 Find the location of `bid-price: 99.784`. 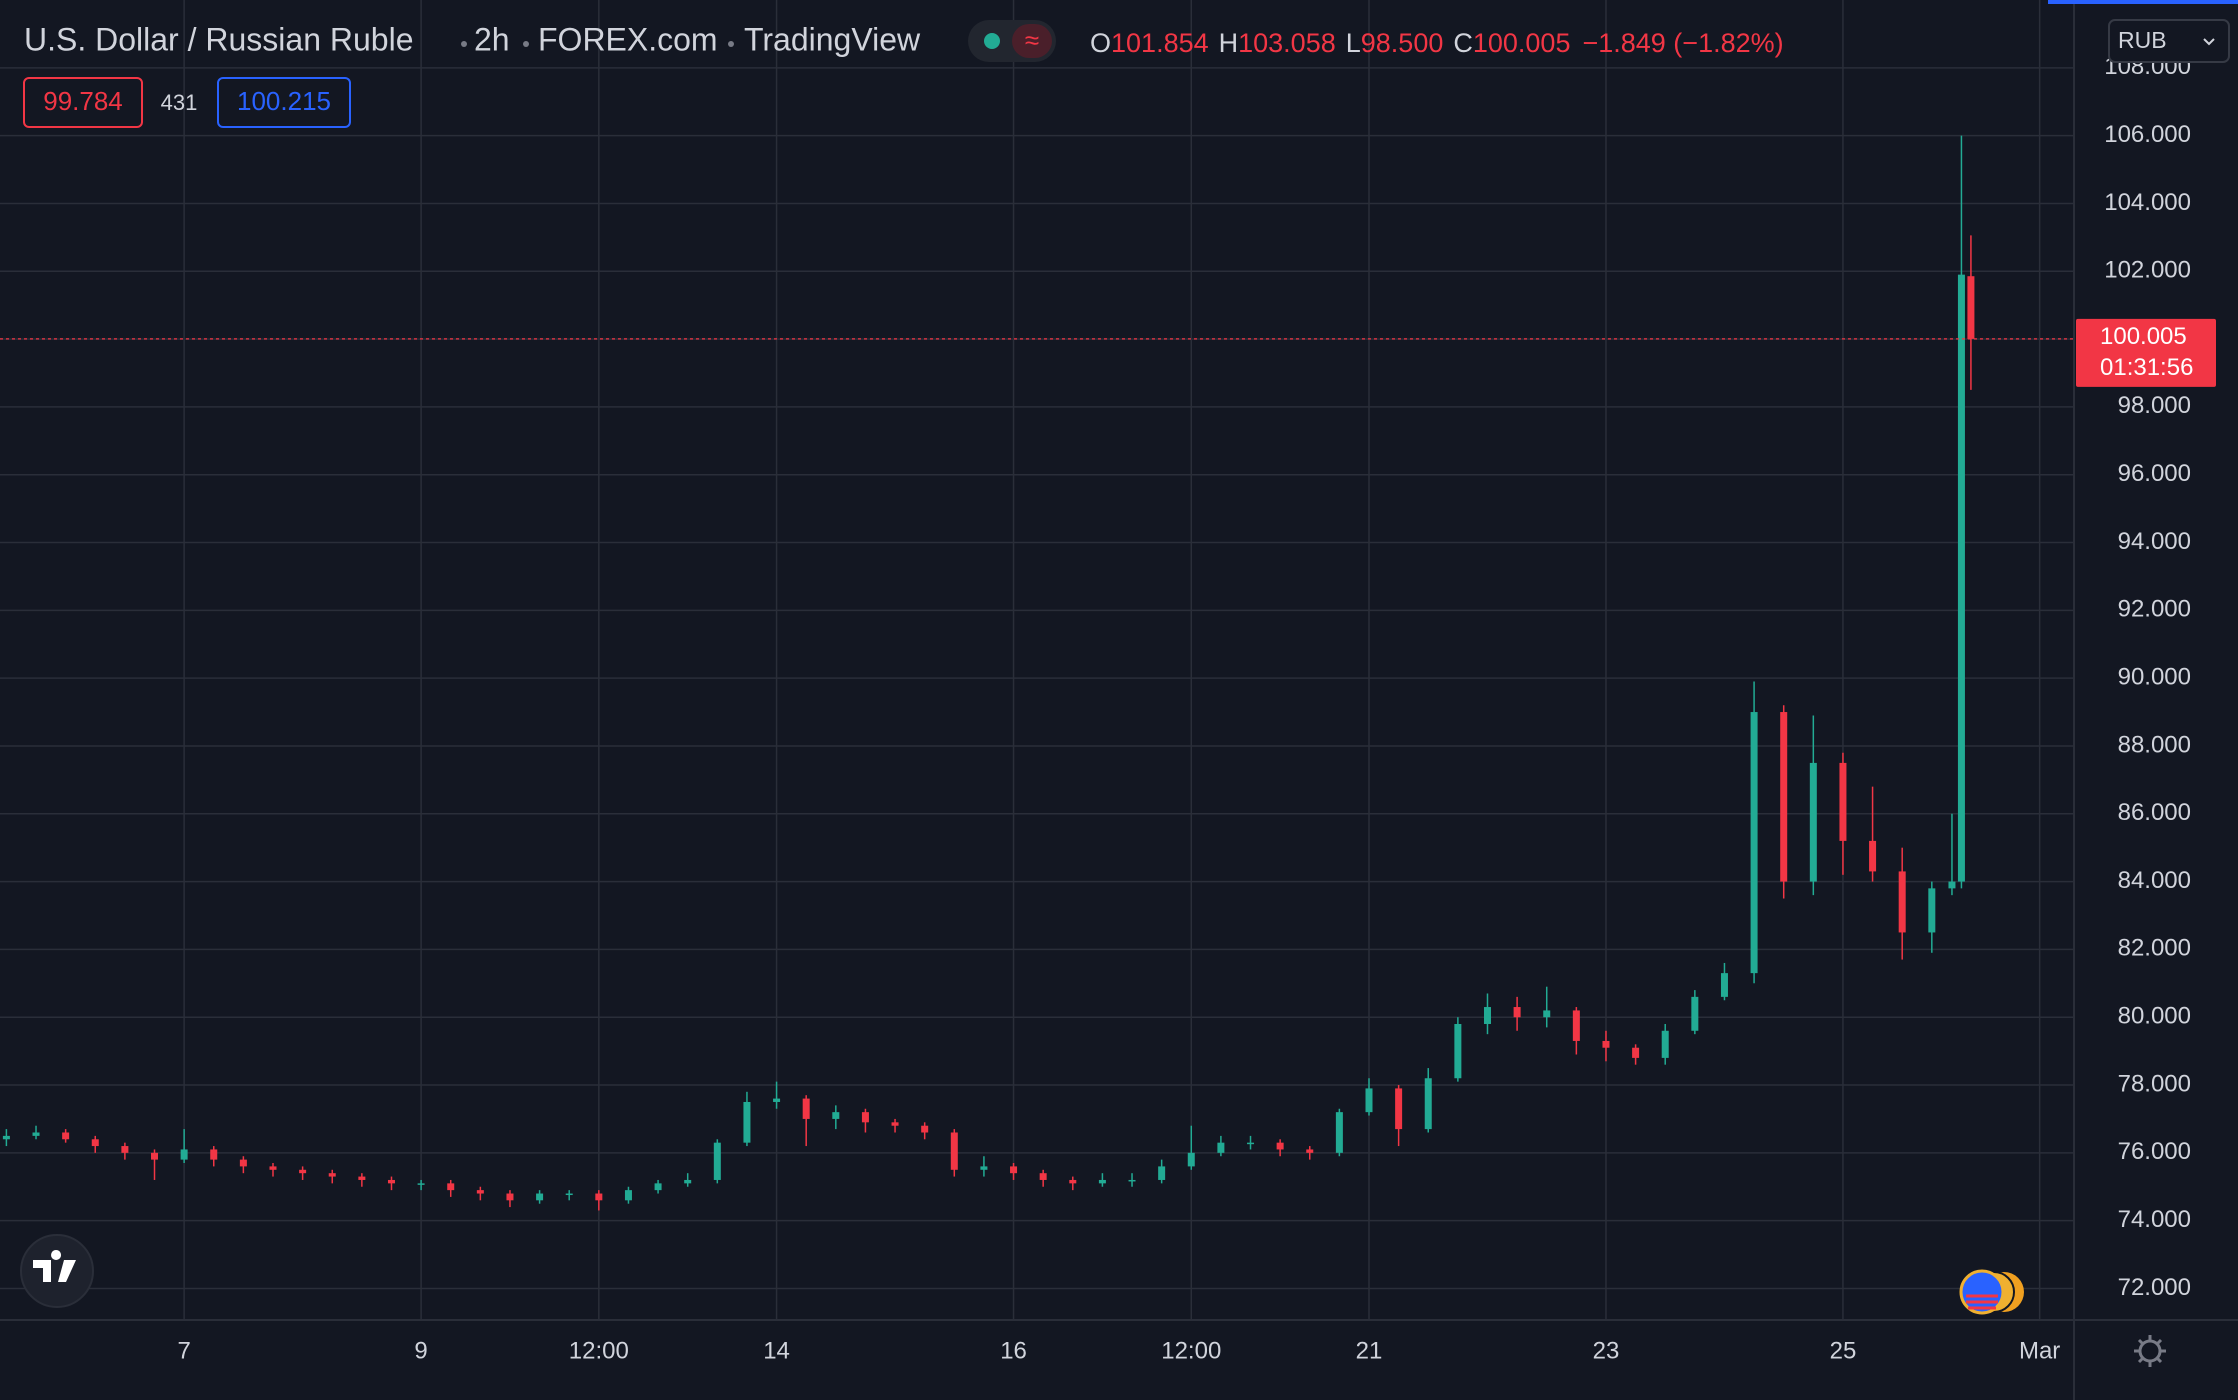

bid-price: 99.784 is located at coordinates (83, 101).